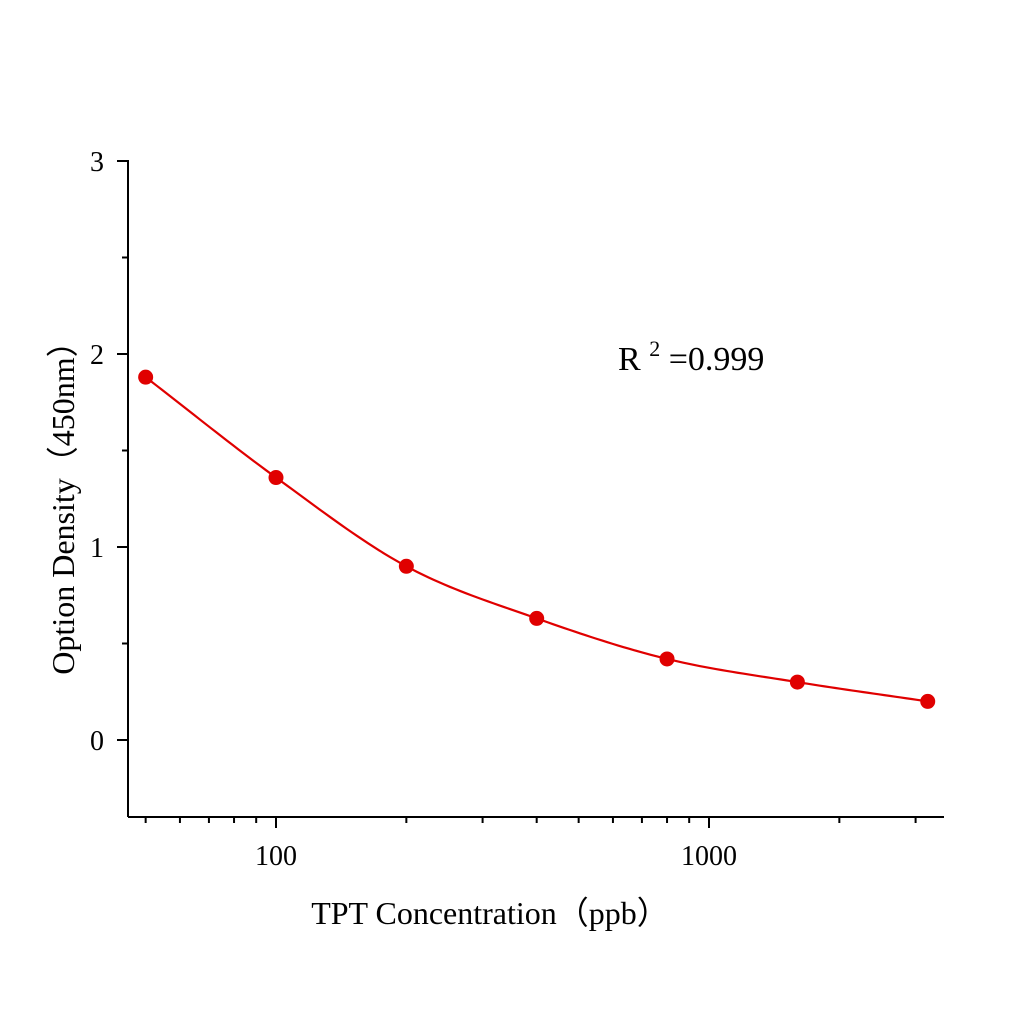  Describe the element at coordinates (122, 450) in the screenshot. I see `y-ticks` at that location.